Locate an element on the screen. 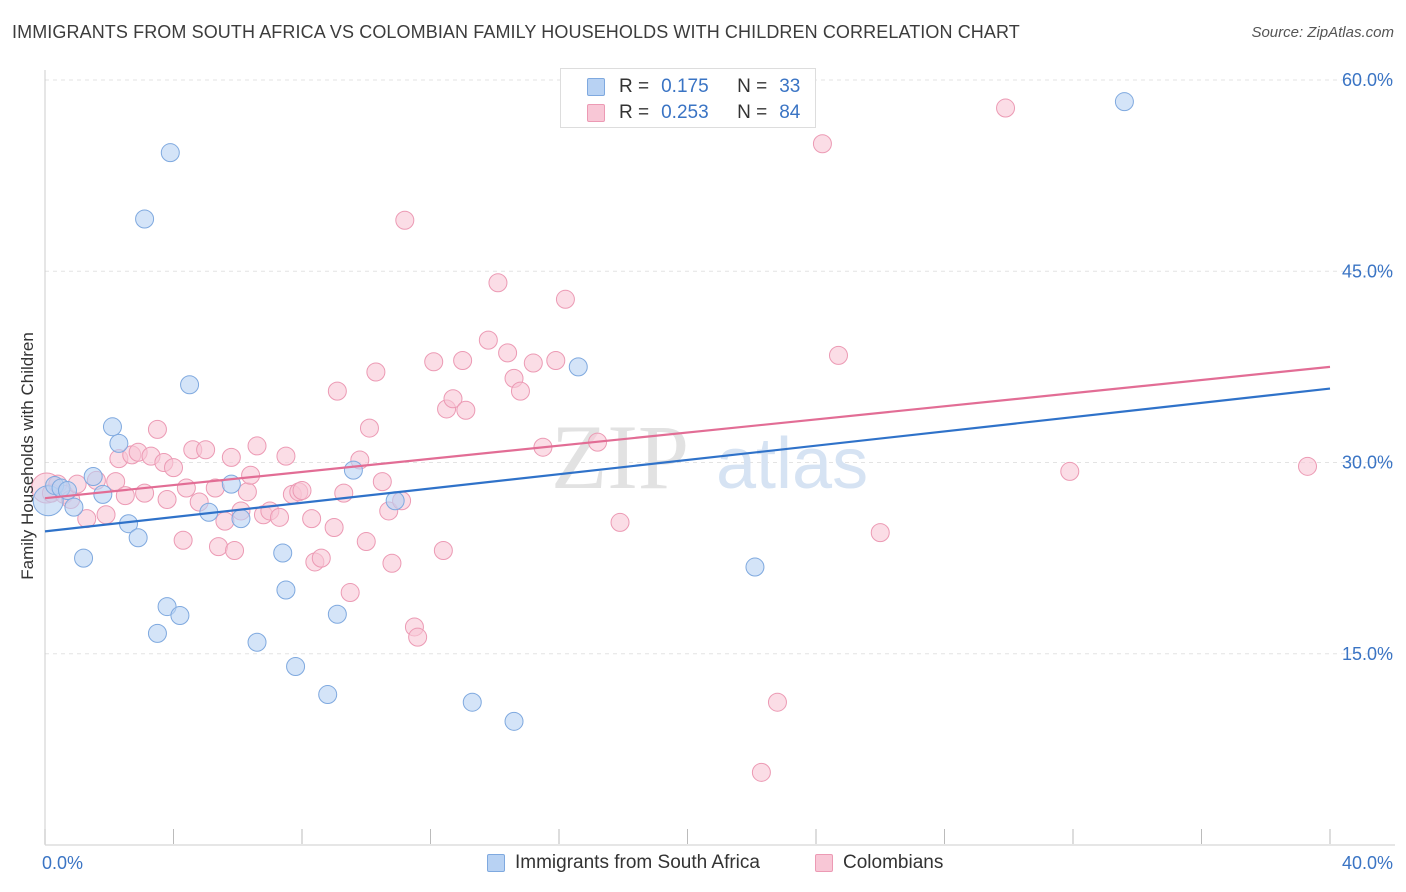 This screenshot has width=1406, height=892. watermark-zip: ZIP is located at coordinates (620, 457).